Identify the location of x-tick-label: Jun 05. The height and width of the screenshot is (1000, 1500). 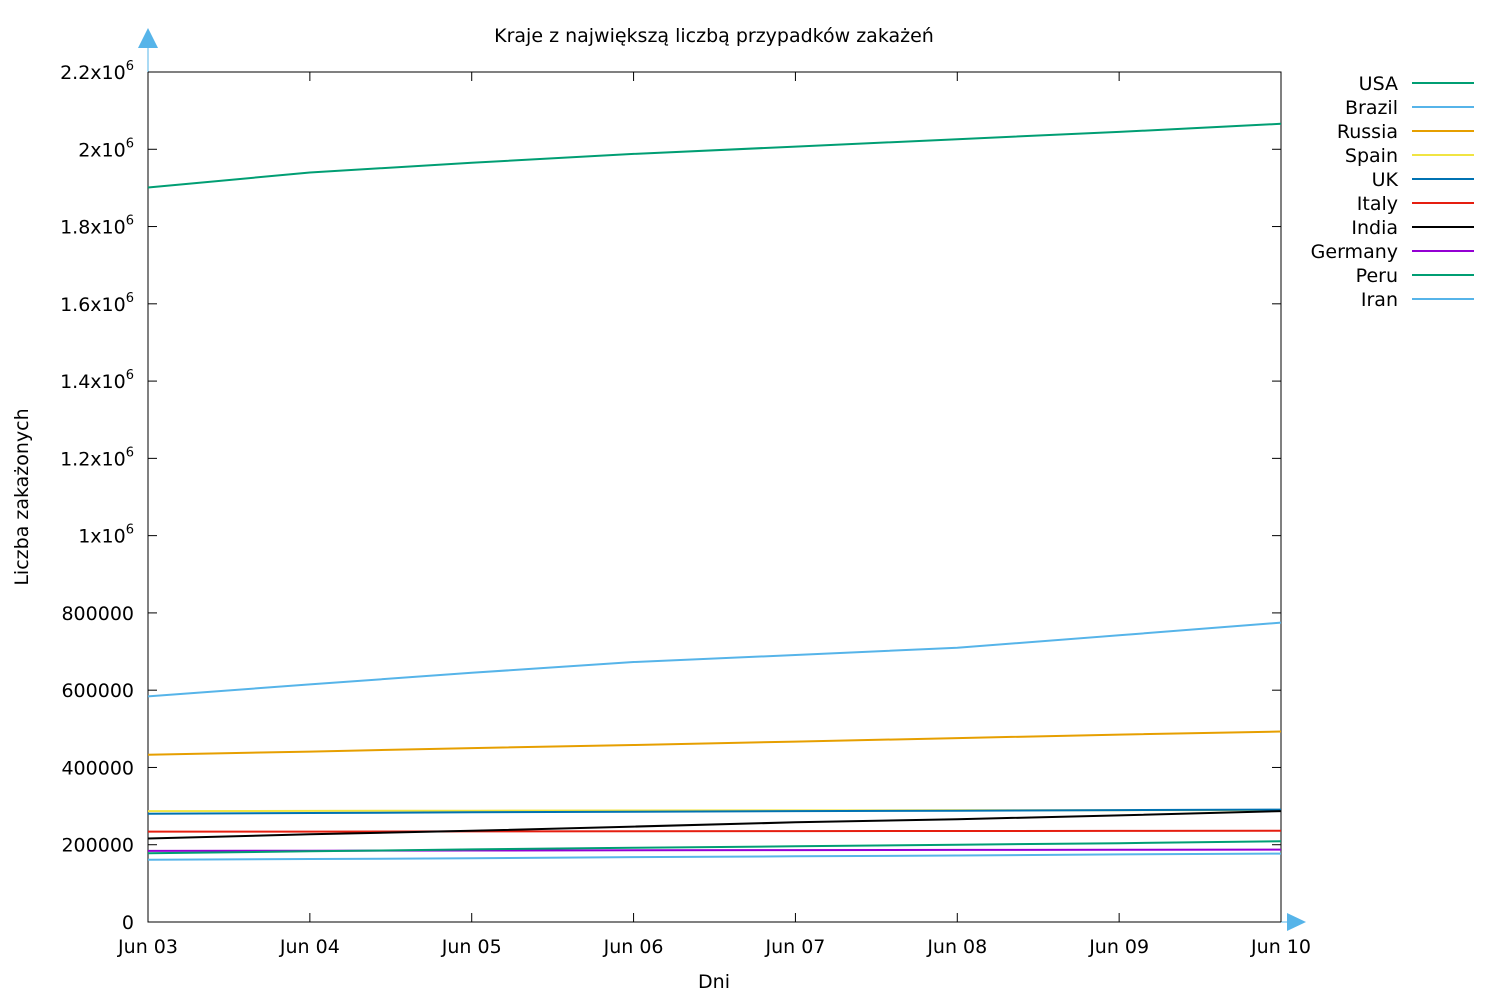
(471, 947).